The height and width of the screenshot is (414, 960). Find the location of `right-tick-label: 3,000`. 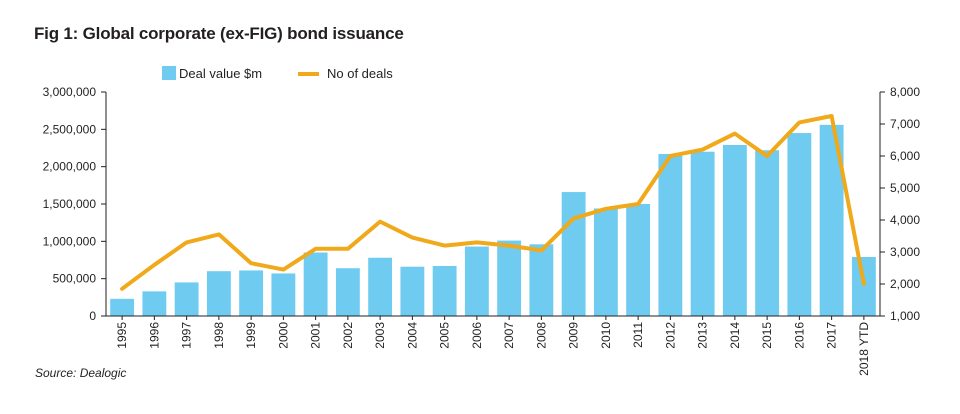

right-tick-label: 3,000 is located at coordinates (905, 252).